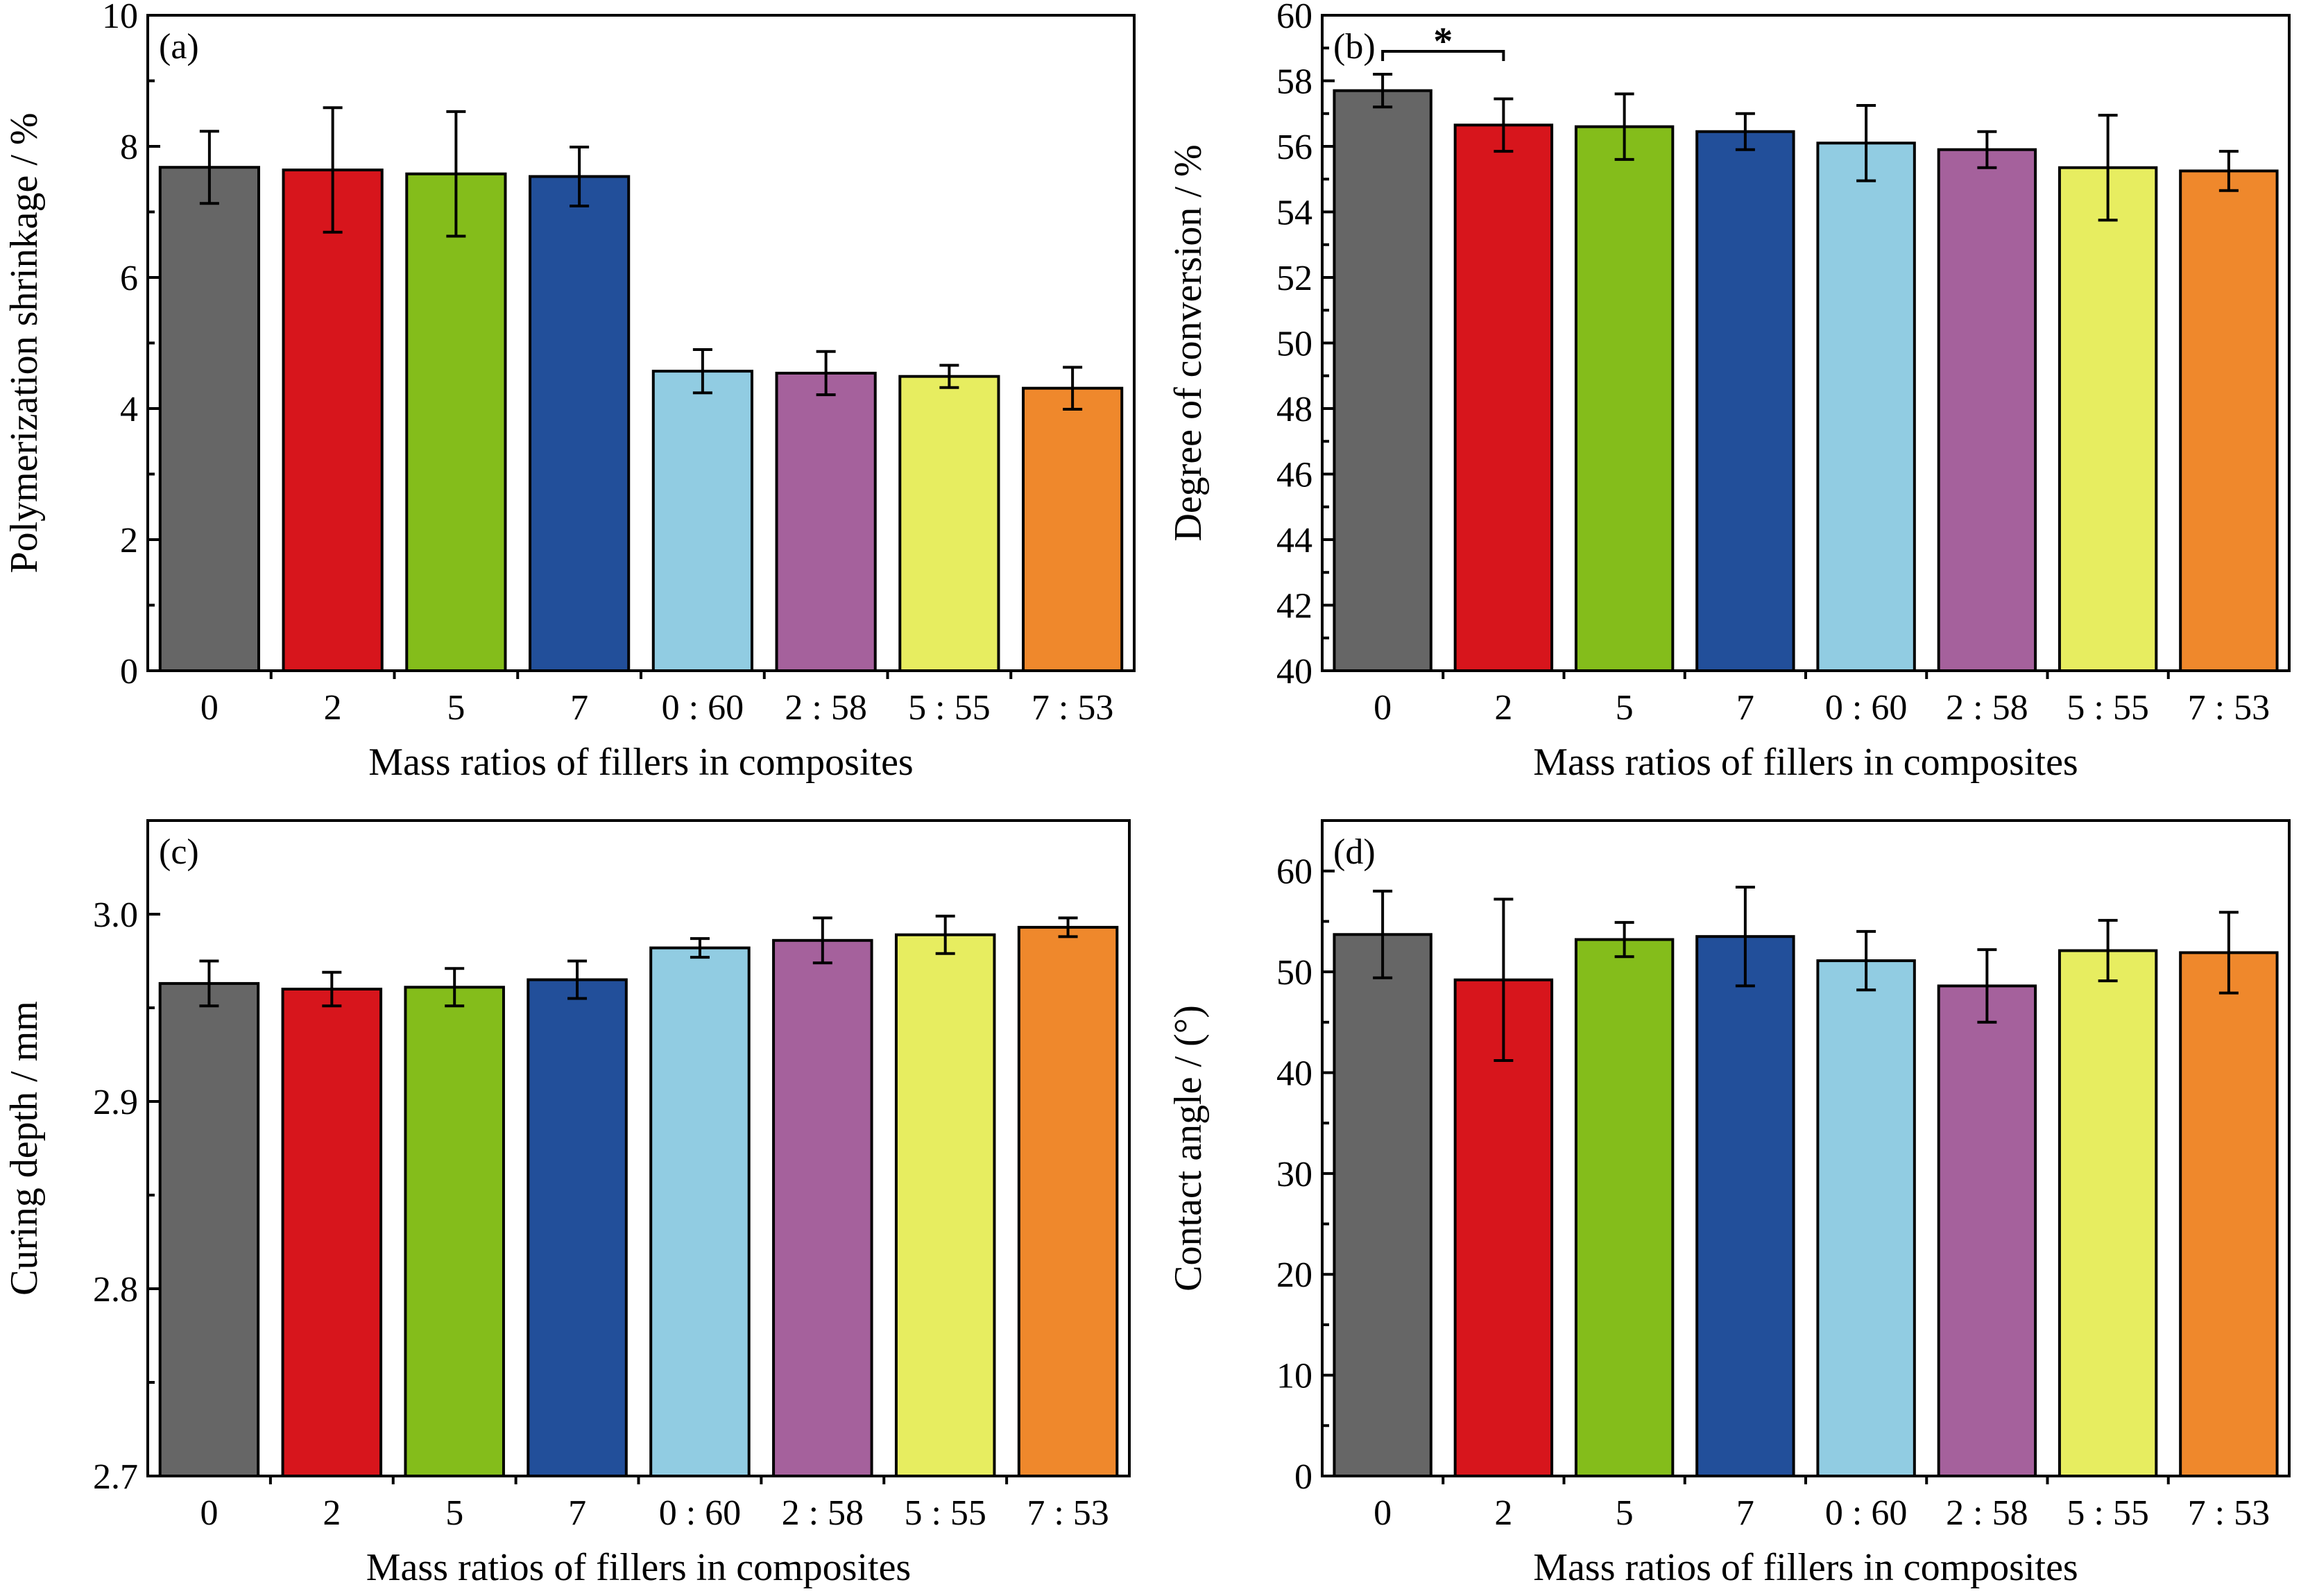 This screenshot has height=1596, width=2301. What do you see at coordinates (115, 1477) in the screenshot?
I see `y-tick-label: 2.7` at bounding box center [115, 1477].